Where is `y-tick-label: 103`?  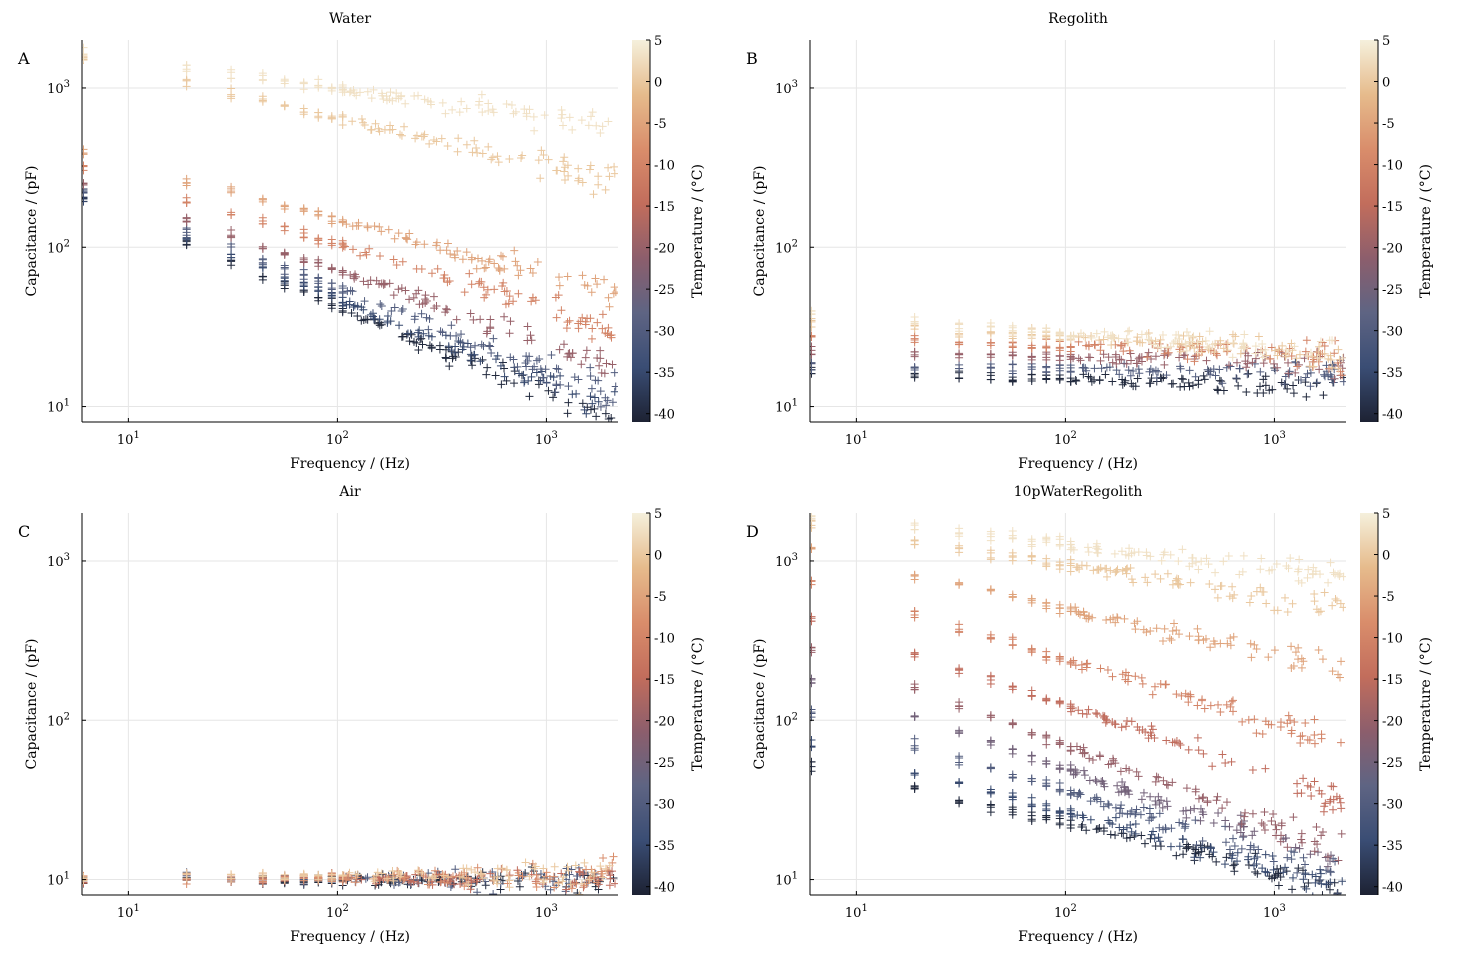 y-tick-label: 103 is located at coordinates (786, 561).